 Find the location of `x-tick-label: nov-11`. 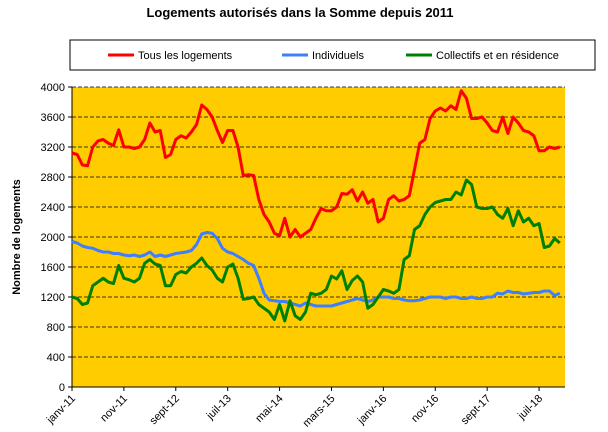

x-tick-label: nov-11 is located at coordinates (114, 409).